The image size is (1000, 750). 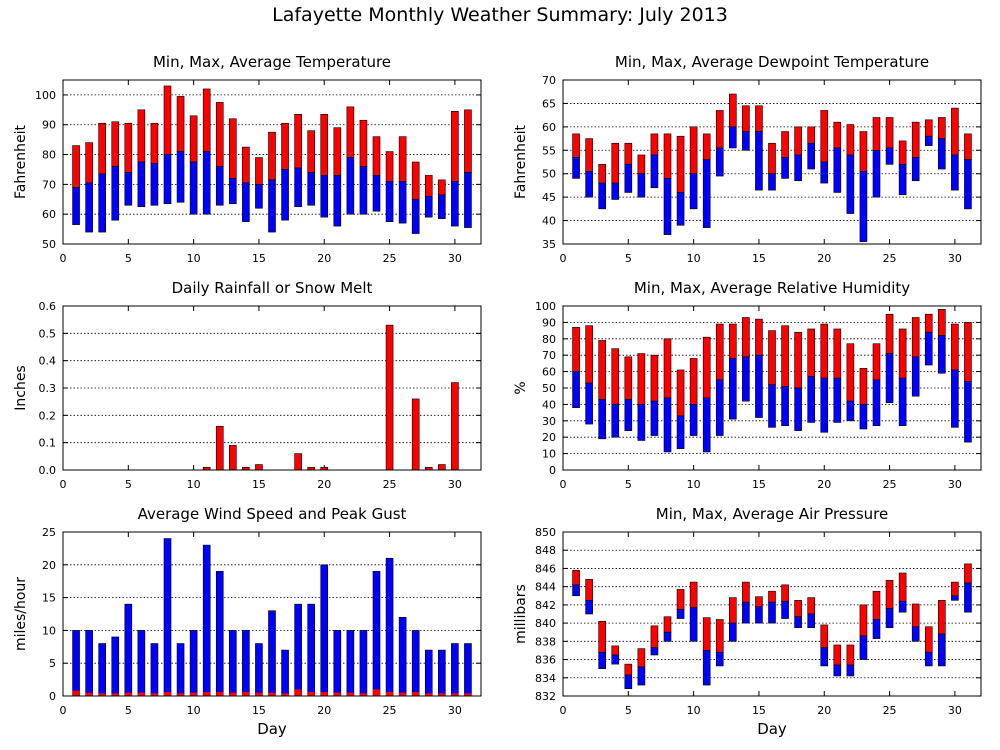 What do you see at coordinates (272, 729) in the screenshot?
I see `x-axis-label: Day` at bounding box center [272, 729].